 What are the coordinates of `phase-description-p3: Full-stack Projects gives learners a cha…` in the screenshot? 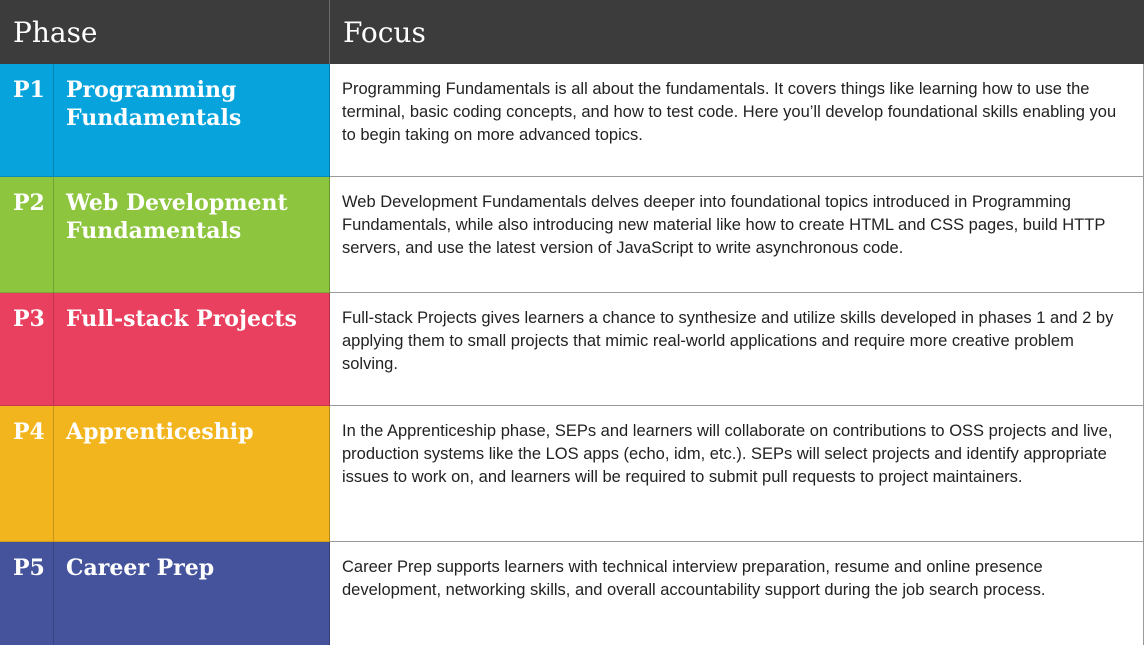 It's located at (737, 349).